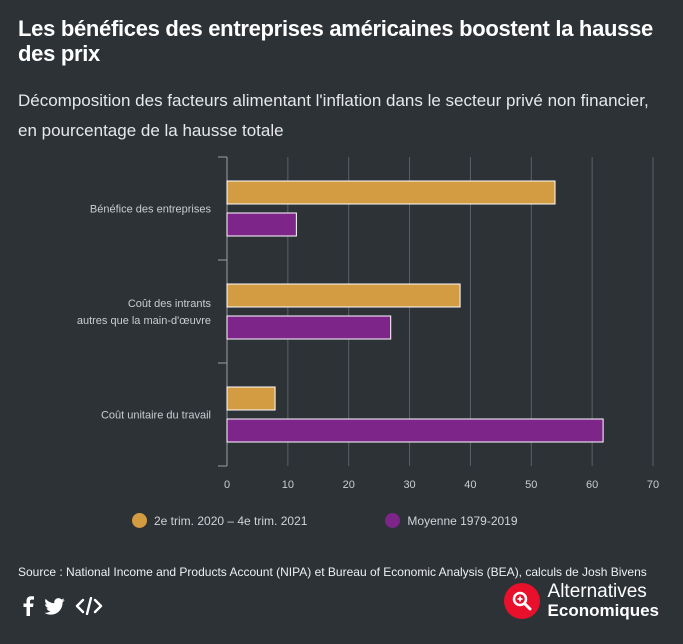 This screenshot has width=683, height=644. I want to click on legend-swatch-average, so click(393, 520).